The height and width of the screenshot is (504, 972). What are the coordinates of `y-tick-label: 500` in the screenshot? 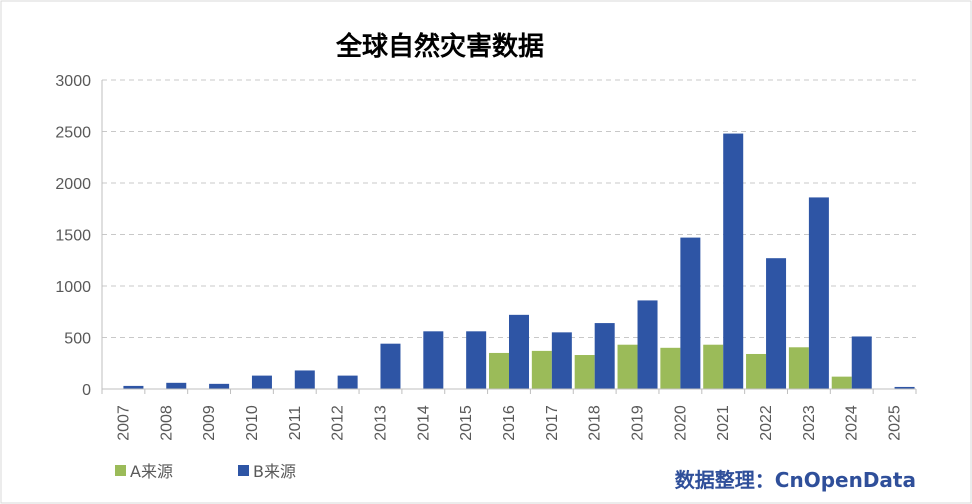 It's located at (77, 339).